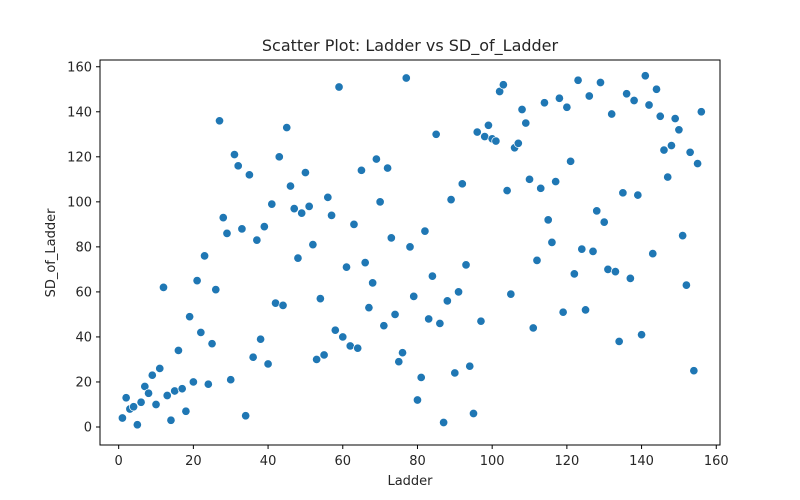 Image resolution: width=800 pixels, height=500 pixels. What do you see at coordinates (79, 67) in the screenshot?
I see `y-tick-label: 160` at bounding box center [79, 67].